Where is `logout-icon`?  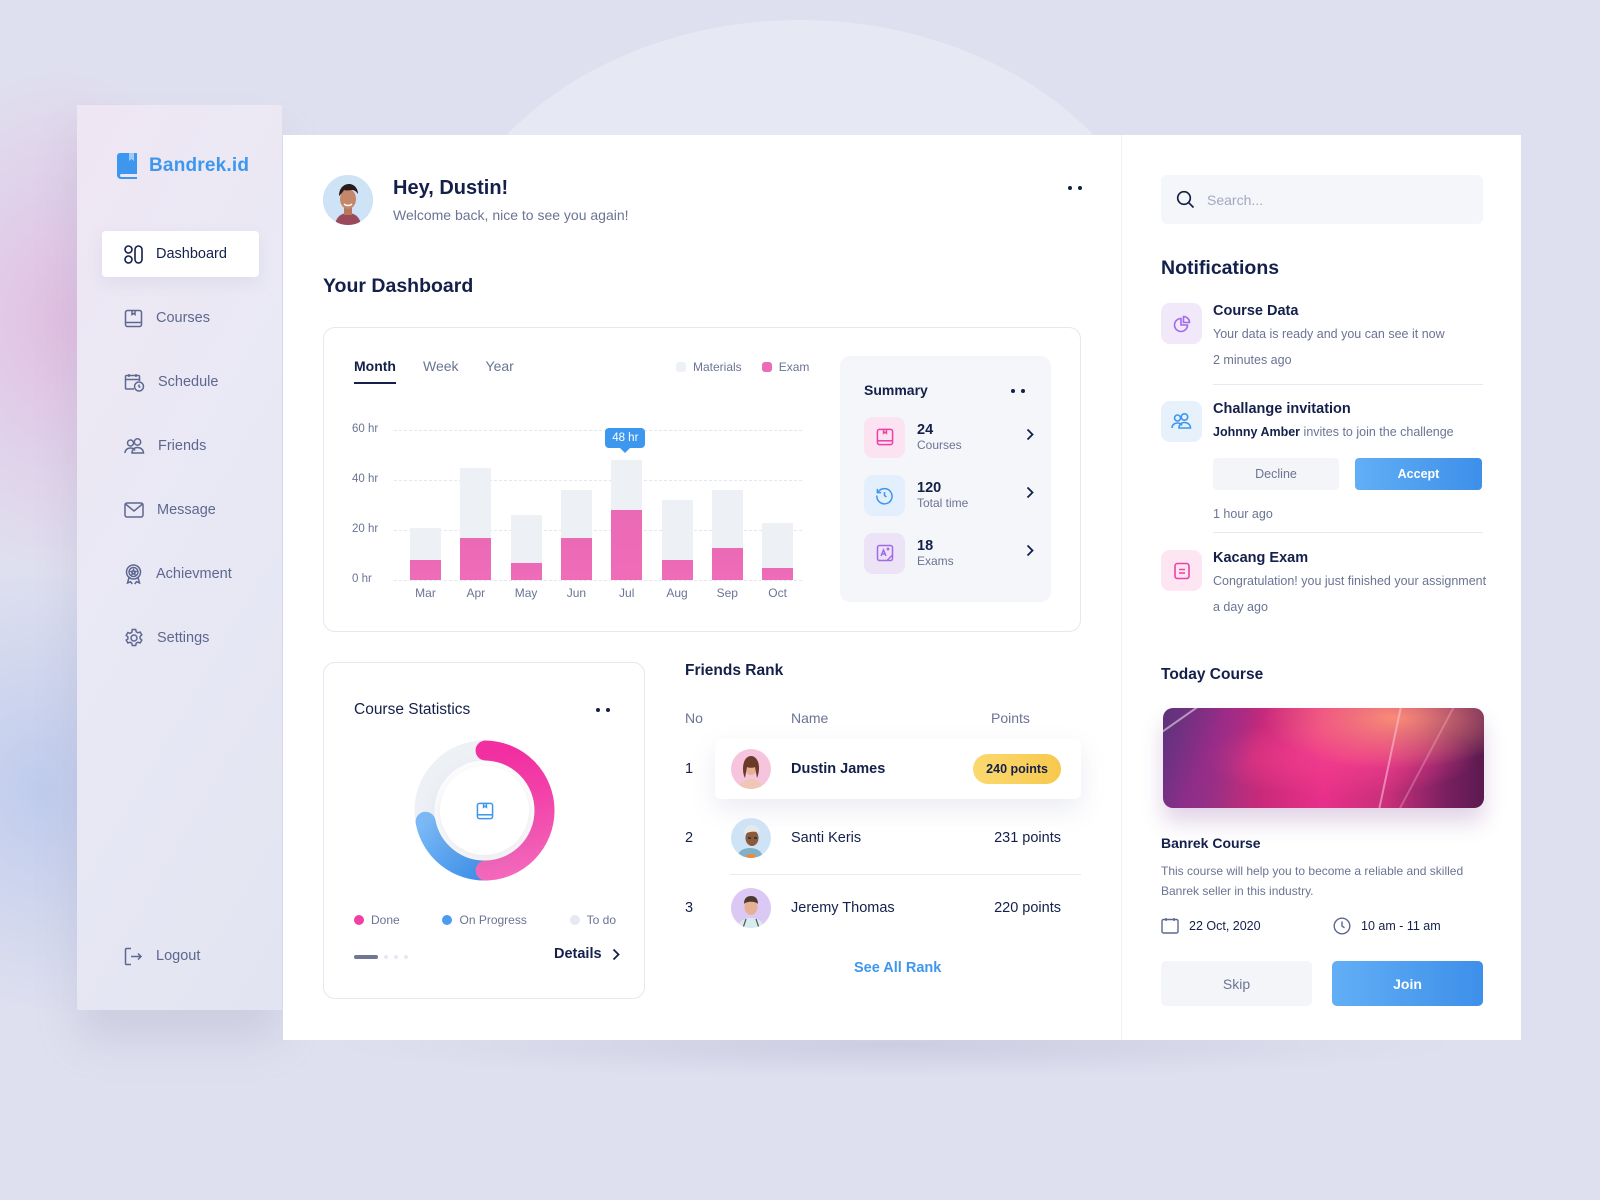 logout-icon is located at coordinates (133, 956).